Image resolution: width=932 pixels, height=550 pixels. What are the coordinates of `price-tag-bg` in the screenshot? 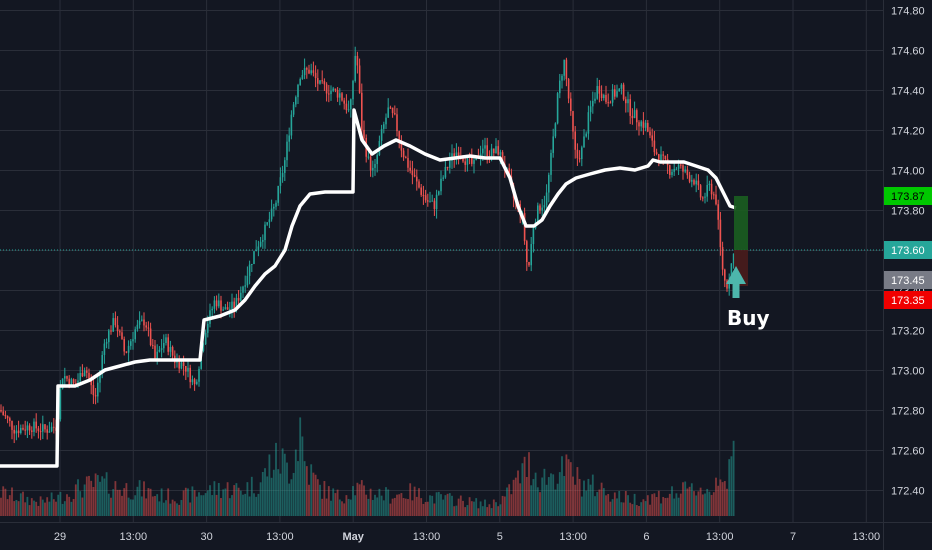 It's located at (908, 196).